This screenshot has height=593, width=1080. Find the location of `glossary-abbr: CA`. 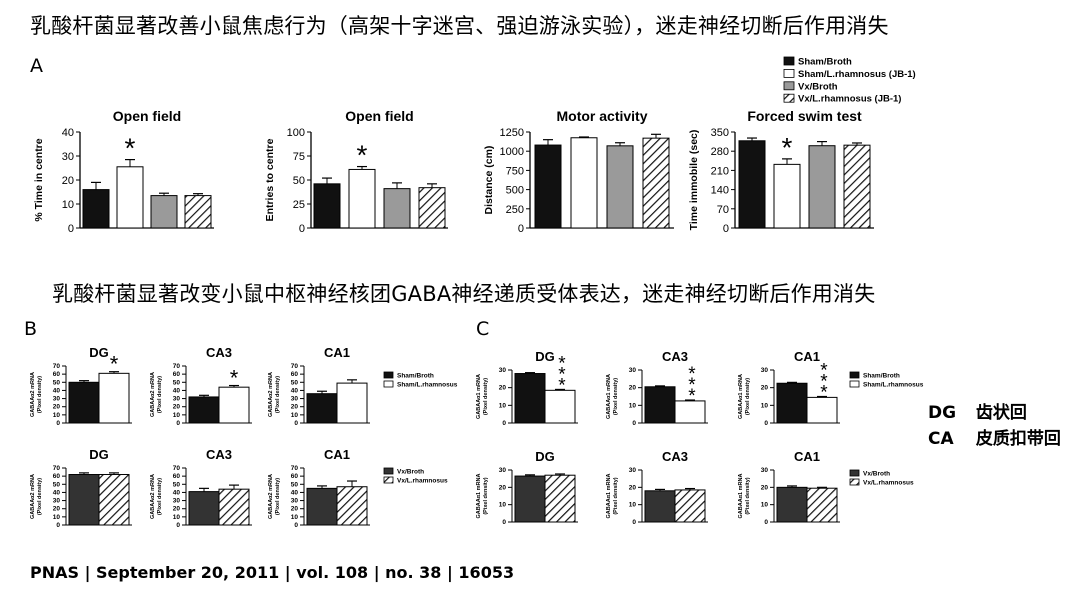

glossary-abbr: CA is located at coordinates (941, 439).